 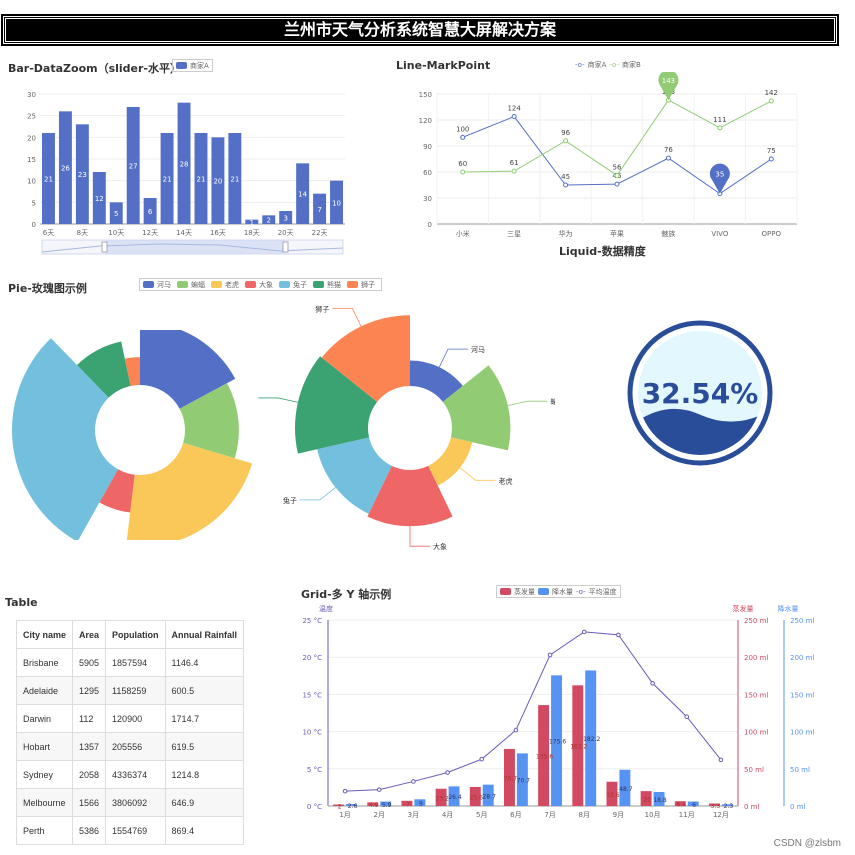 What do you see at coordinates (252, 223) in the screenshot?
I see `bar-data-label: 1` at bounding box center [252, 223].